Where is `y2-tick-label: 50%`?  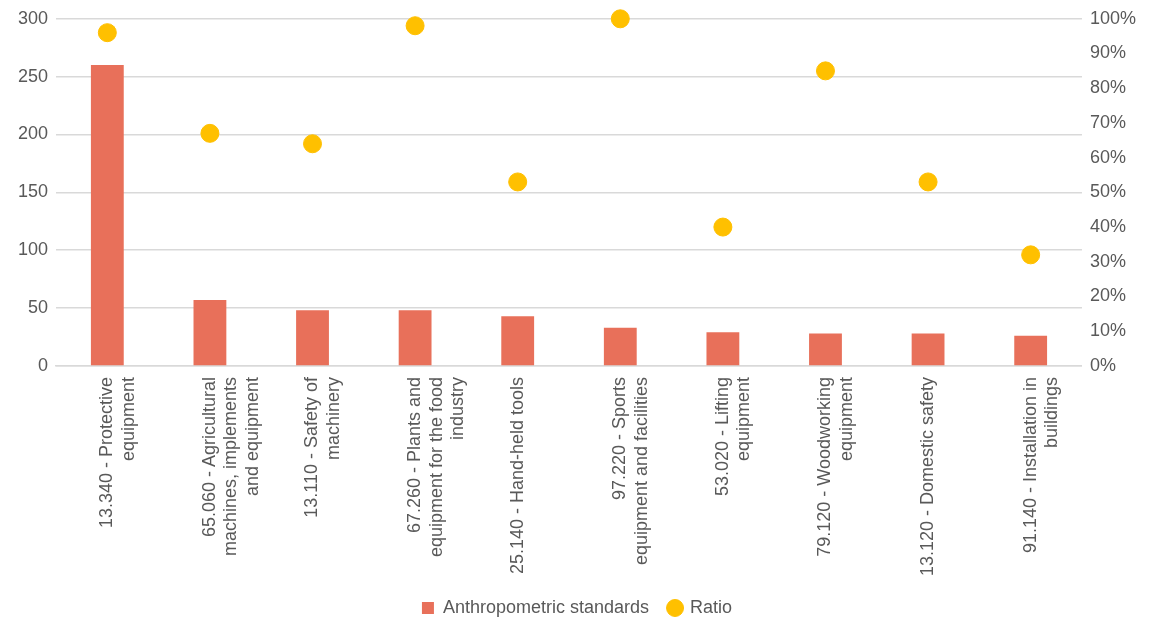 y2-tick-label: 50% is located at coordinates (1107, 191).